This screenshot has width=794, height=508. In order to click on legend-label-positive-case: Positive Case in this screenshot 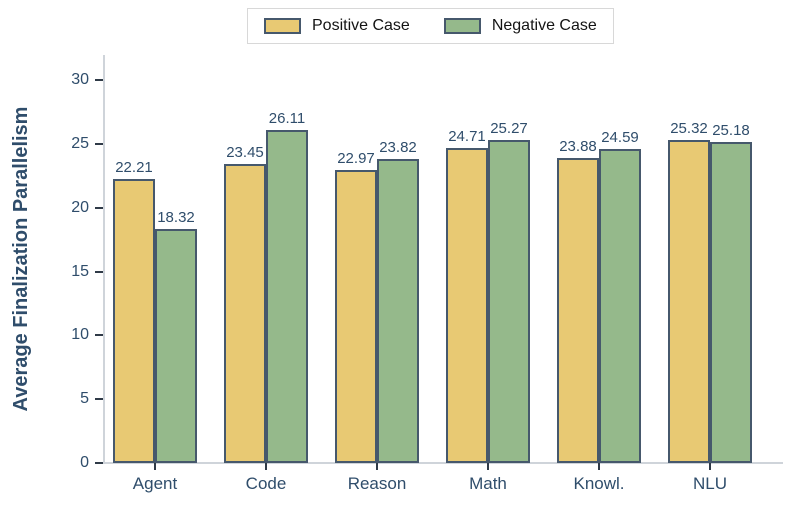, I will do `click(361, 25)`.